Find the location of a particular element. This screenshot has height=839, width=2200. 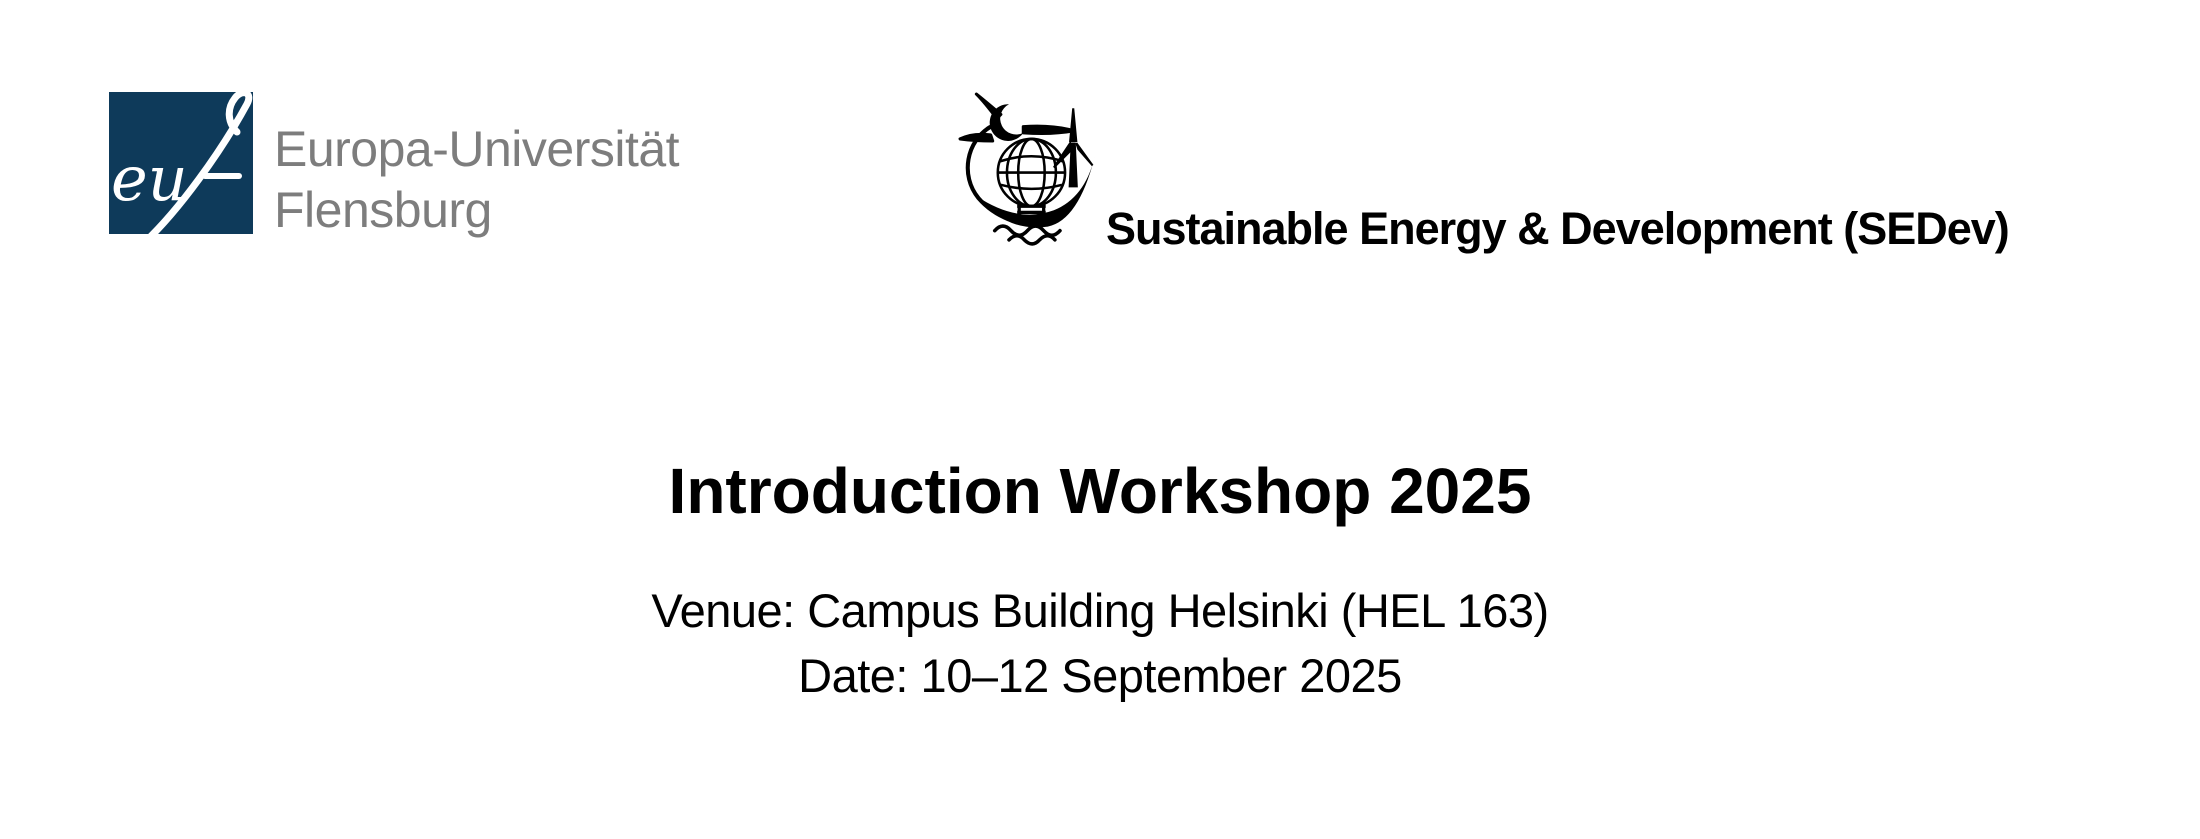

date-line: Date: 10–12 September 2025 is located at coordinates (1100, 675).